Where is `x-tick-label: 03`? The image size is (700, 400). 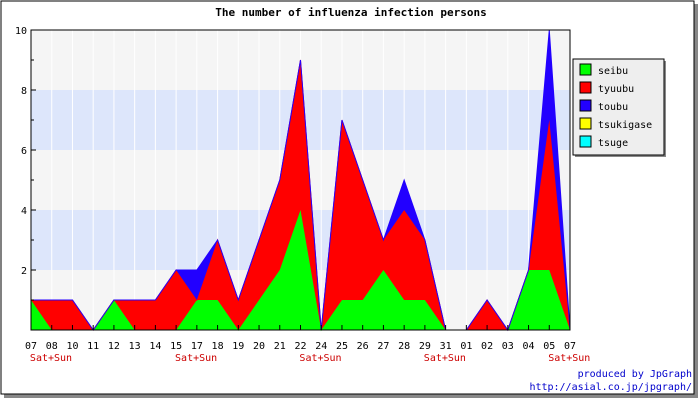
x-tick-label: 03 is located at coordinates (508, 346).